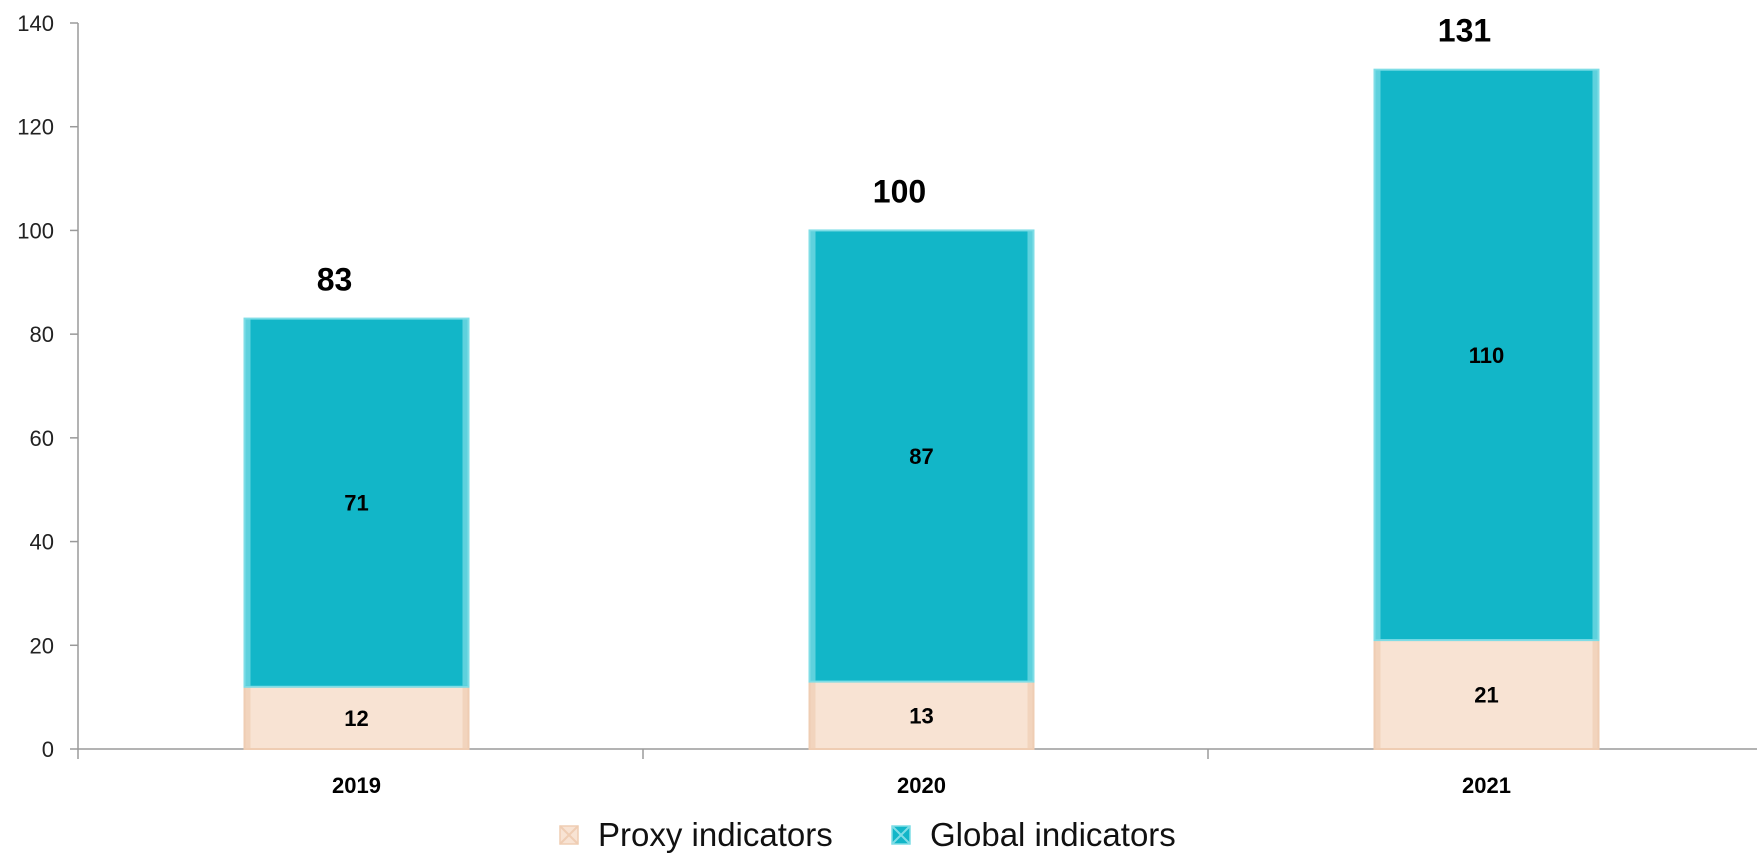 This screenshot has height=864, width=1757. What do you see at coordinates (1053, 834) in the screenshot?
I see `legend-label-global: Global indicators` at bounding box center [1053, 834].